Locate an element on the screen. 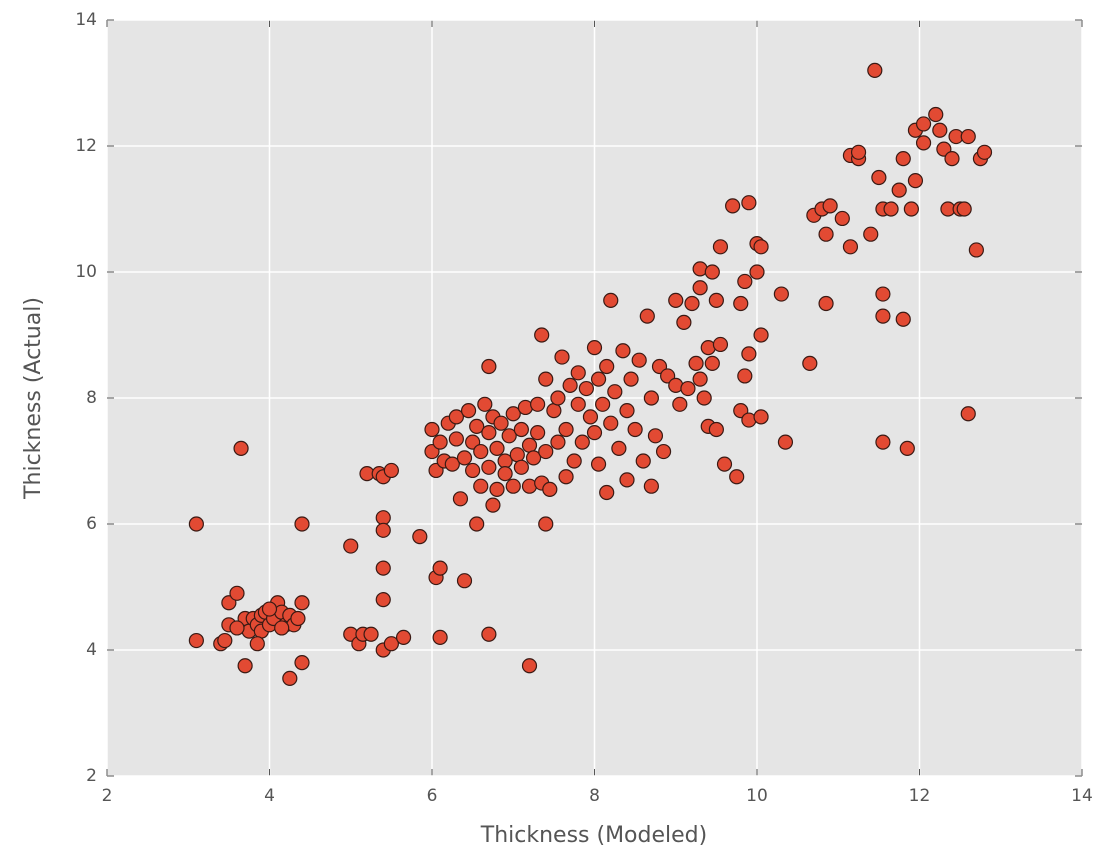 Image resolution: width=1104 pixels, height=857 pixels. x-tick-label: 12 is located at coordinates (920, 796).